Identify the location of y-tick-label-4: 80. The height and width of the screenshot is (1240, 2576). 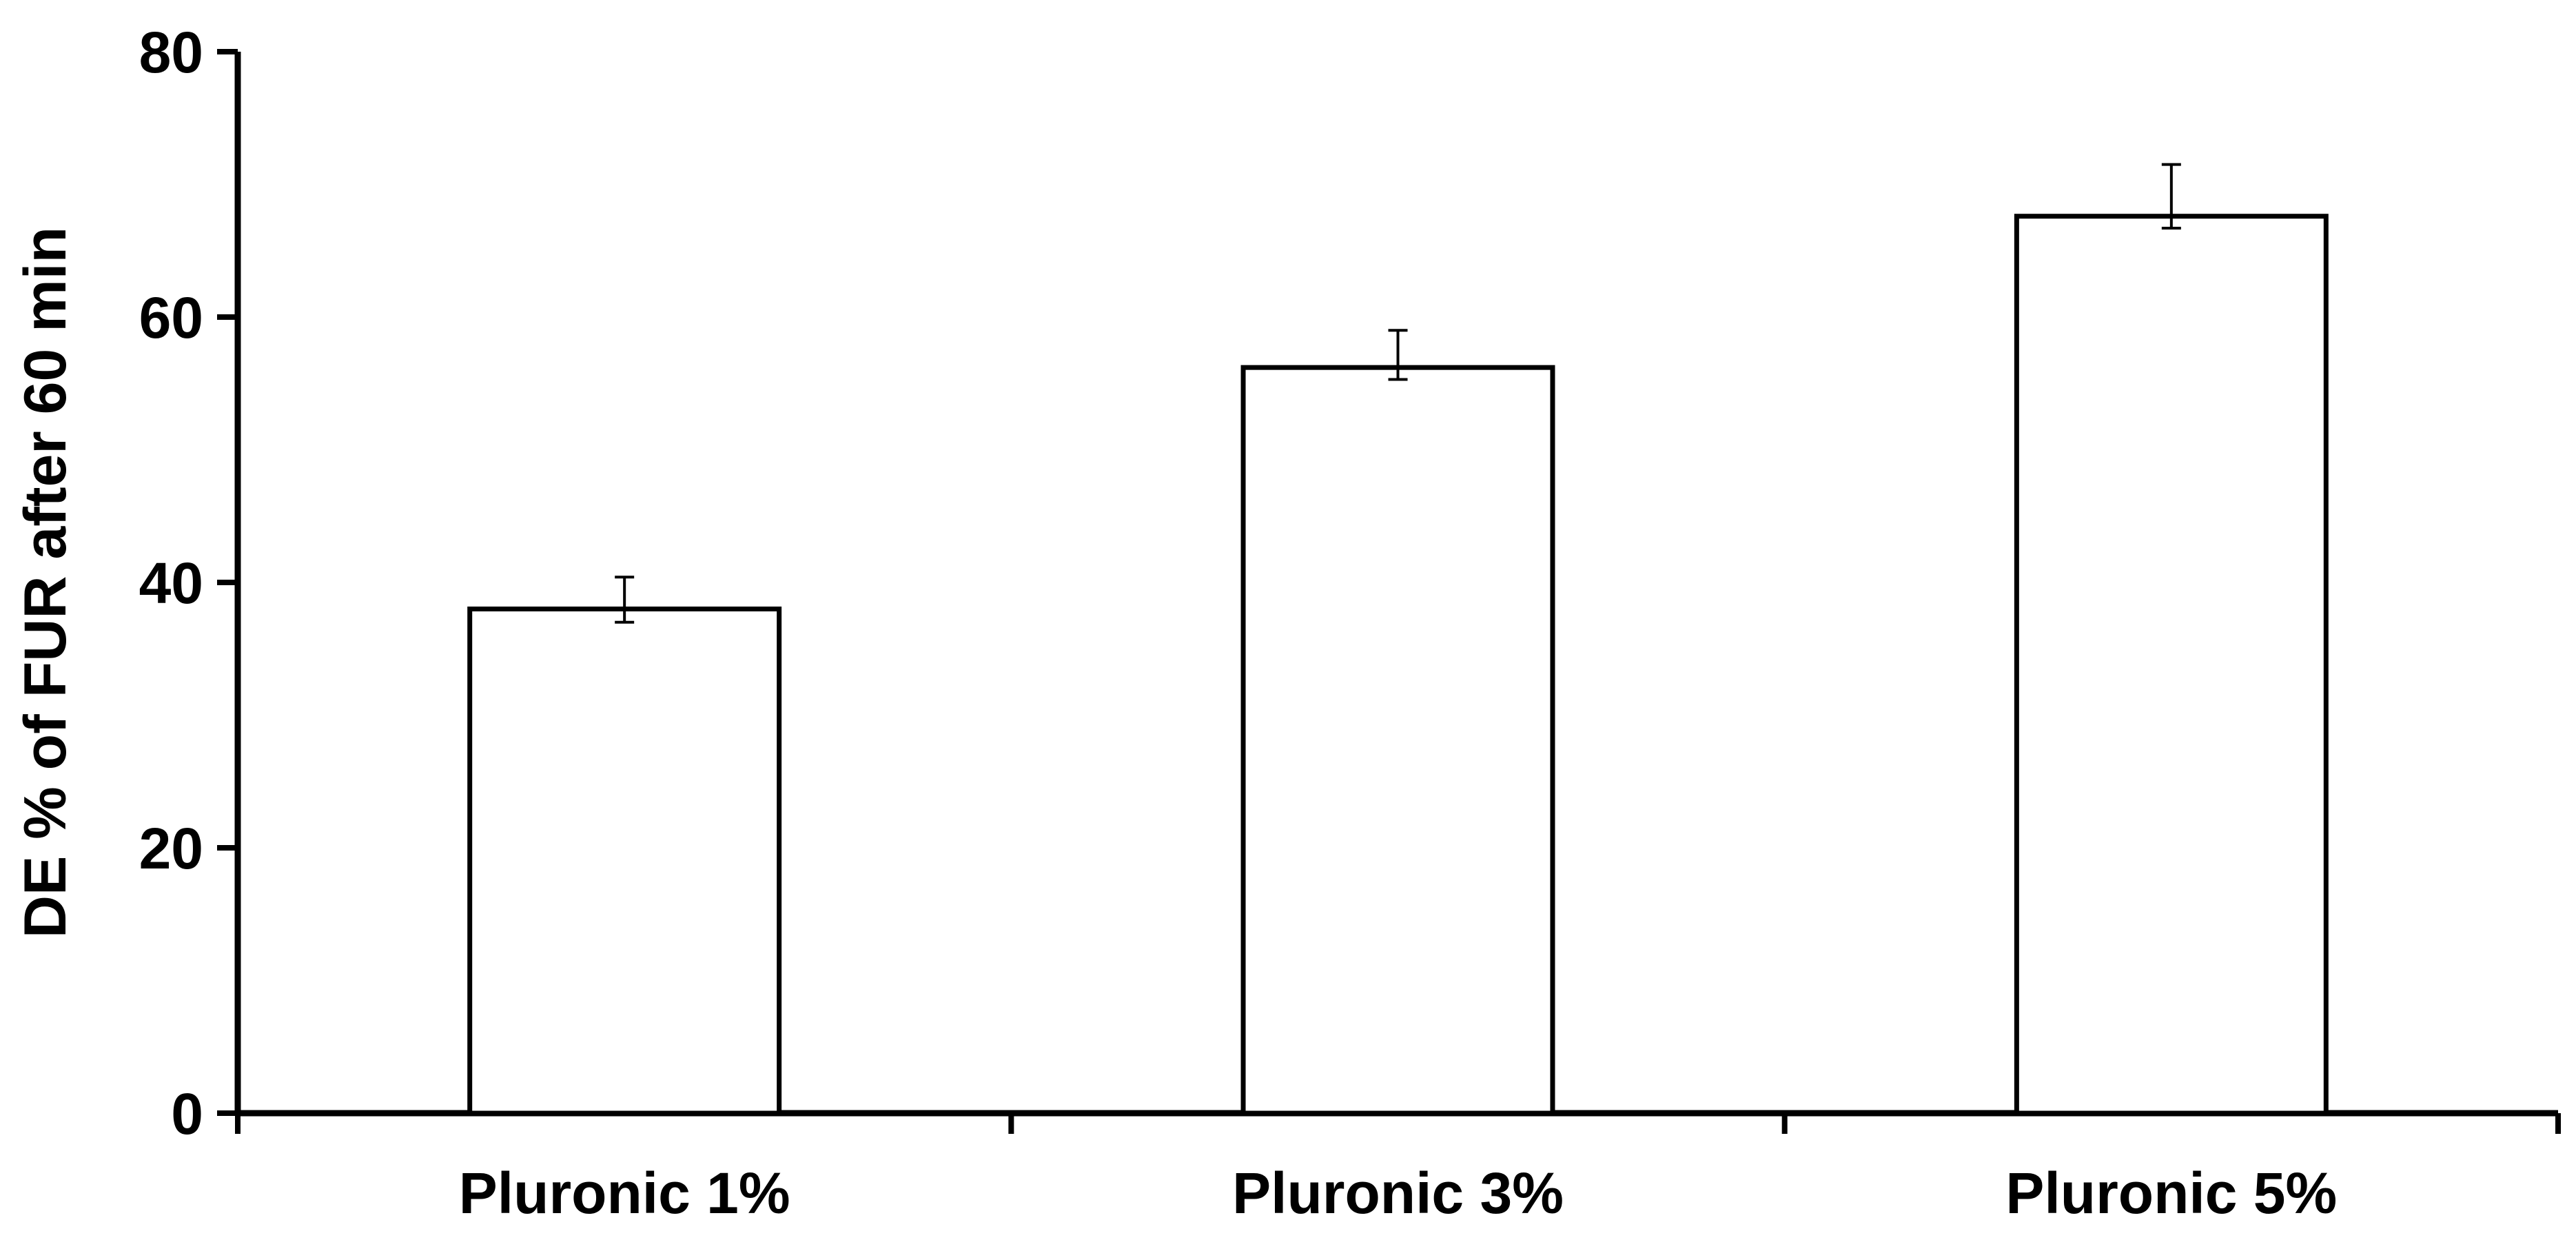
(171, 52).